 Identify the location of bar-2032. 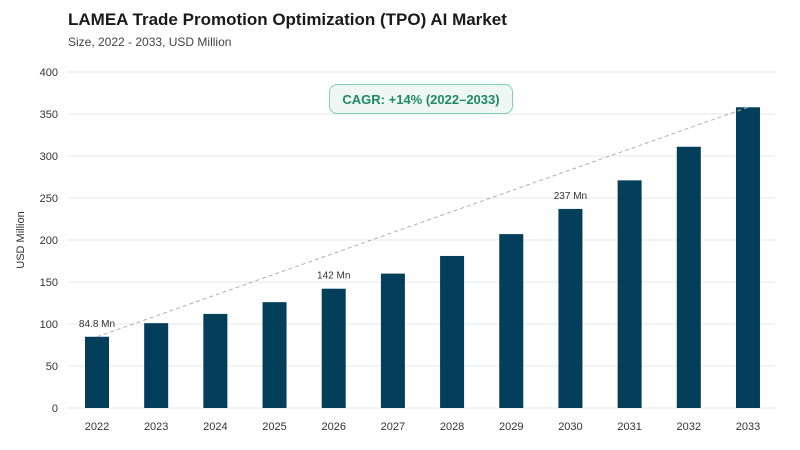
(688, 277).